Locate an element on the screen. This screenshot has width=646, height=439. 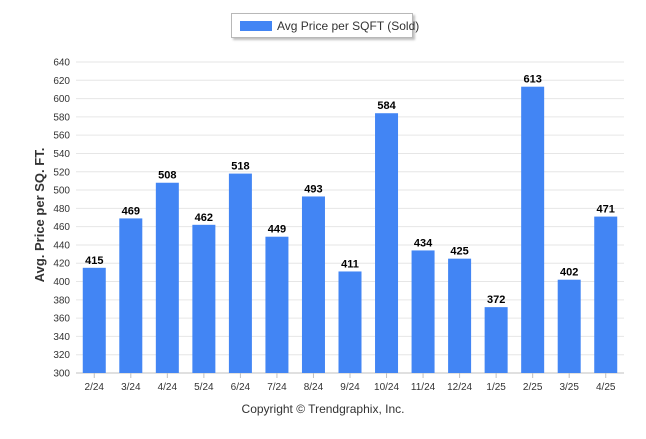
data-label: 471 is located at coordinates (606, 210).